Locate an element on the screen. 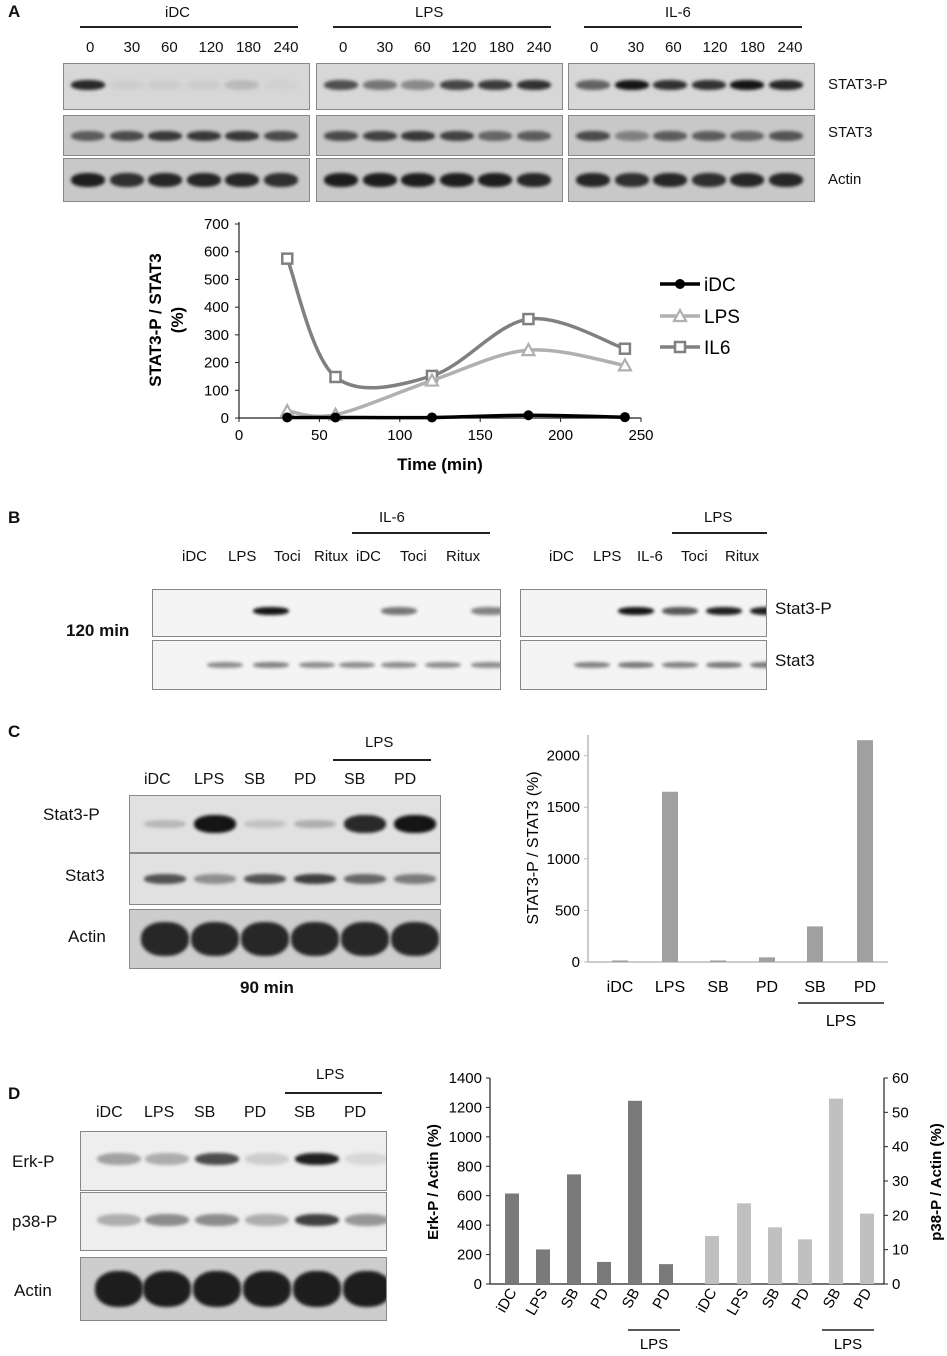 The width and height of the screenshot is (947, 1356). legend-marker is located at coordinates (680, 347).